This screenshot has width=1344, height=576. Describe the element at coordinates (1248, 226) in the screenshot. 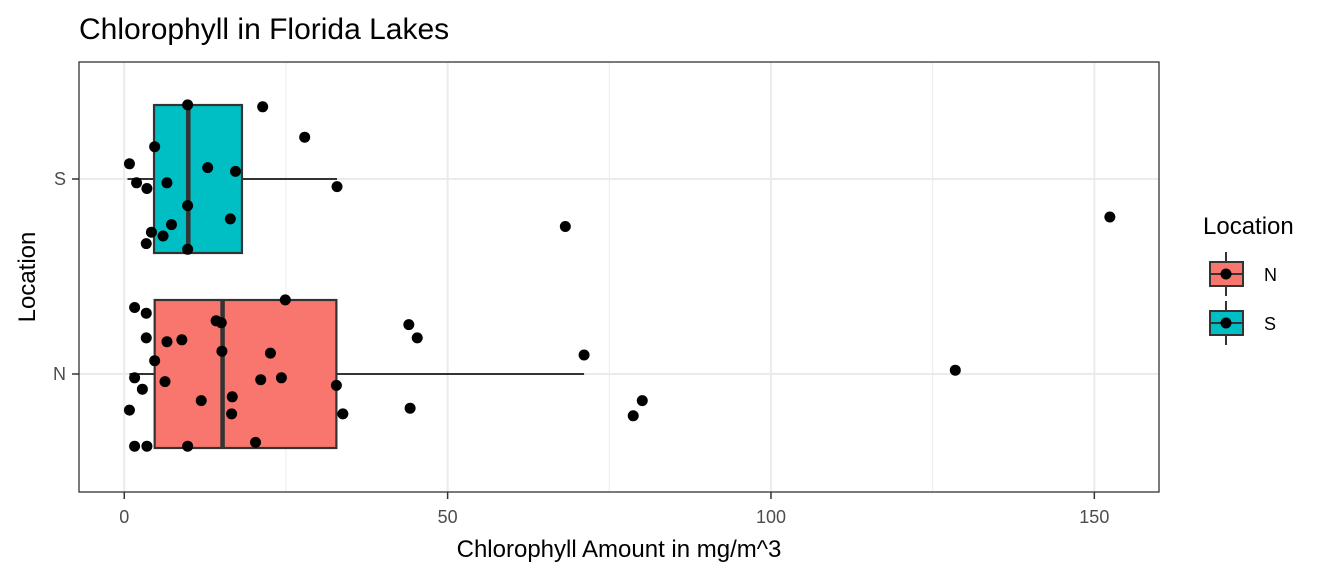

I see `legend-title: Location` at that location.